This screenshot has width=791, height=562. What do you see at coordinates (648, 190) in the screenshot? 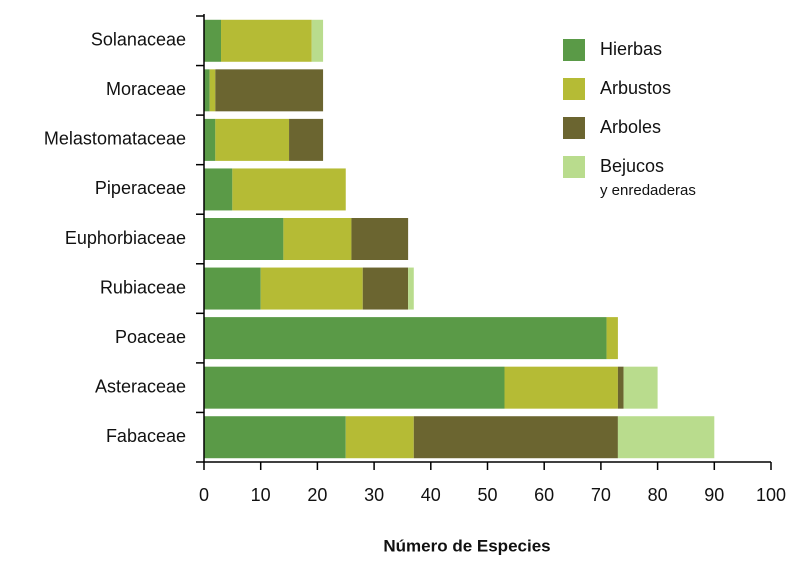
I see `legend-note: y enredaderas` at bounding box center [648, 190].